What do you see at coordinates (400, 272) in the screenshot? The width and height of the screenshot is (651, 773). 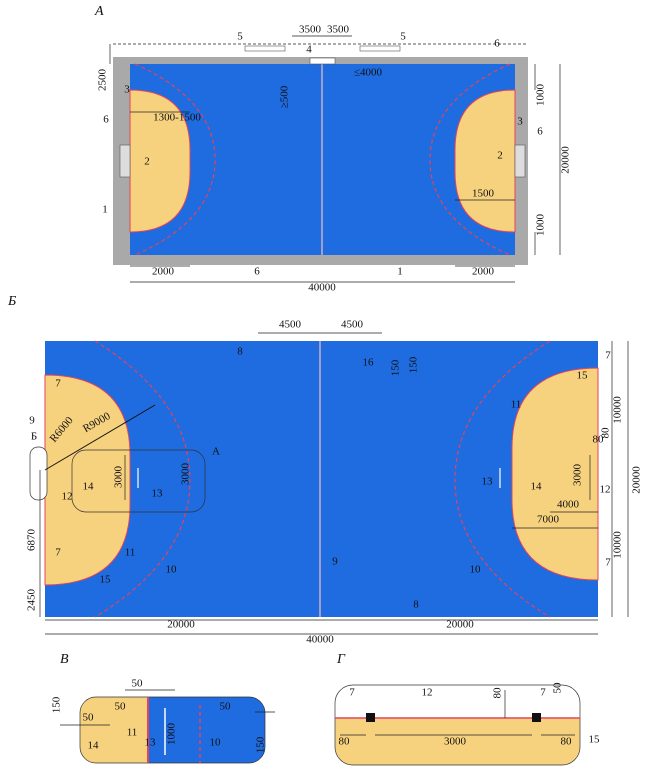 I see `annotation: 1` at bounding box center [400, 272].